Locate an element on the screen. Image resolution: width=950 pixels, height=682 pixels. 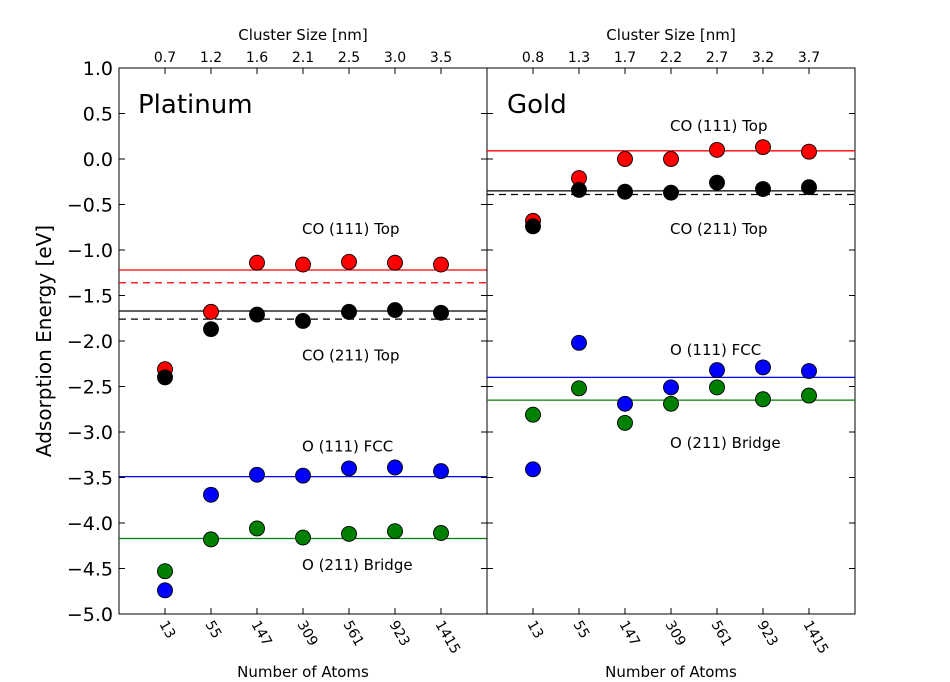
top-xlabel-gold: Cluster Size [nm] is located at coordinates (670, 35).